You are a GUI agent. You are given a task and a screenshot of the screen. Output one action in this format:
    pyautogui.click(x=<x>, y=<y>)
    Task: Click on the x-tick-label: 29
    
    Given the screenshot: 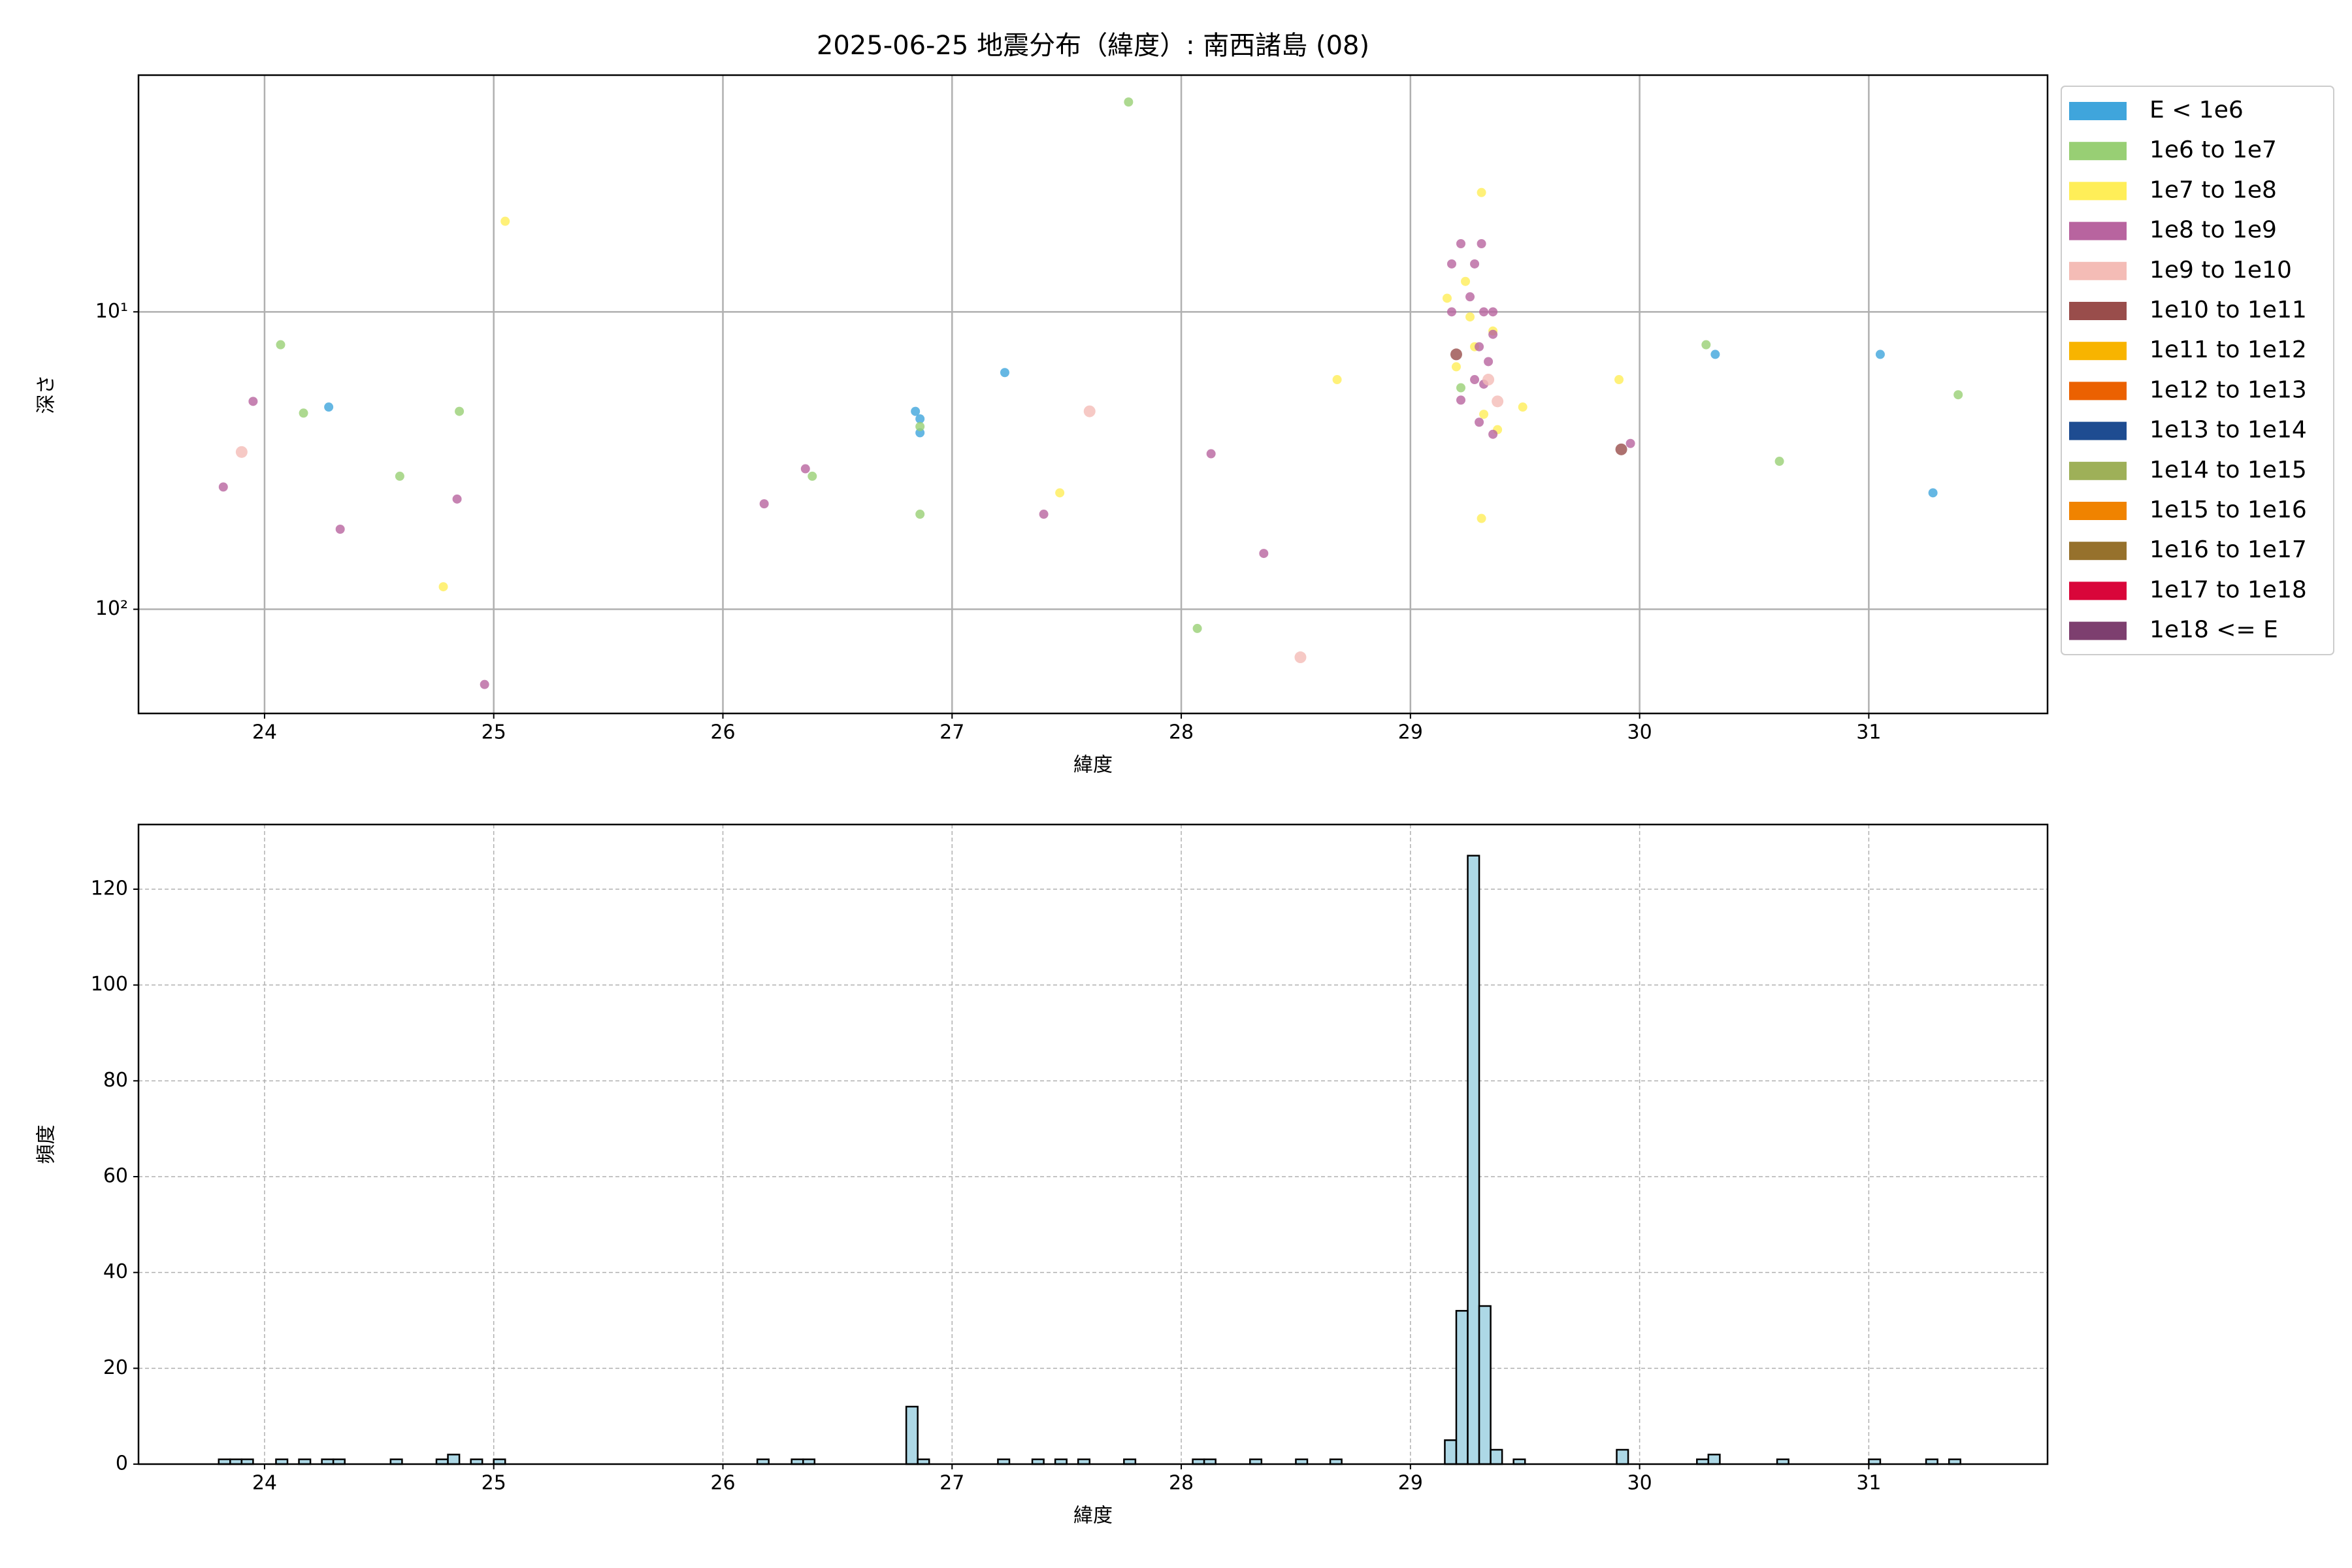 What is the action you would take?
    pyautogui.click(x=1410, y=1483)
    